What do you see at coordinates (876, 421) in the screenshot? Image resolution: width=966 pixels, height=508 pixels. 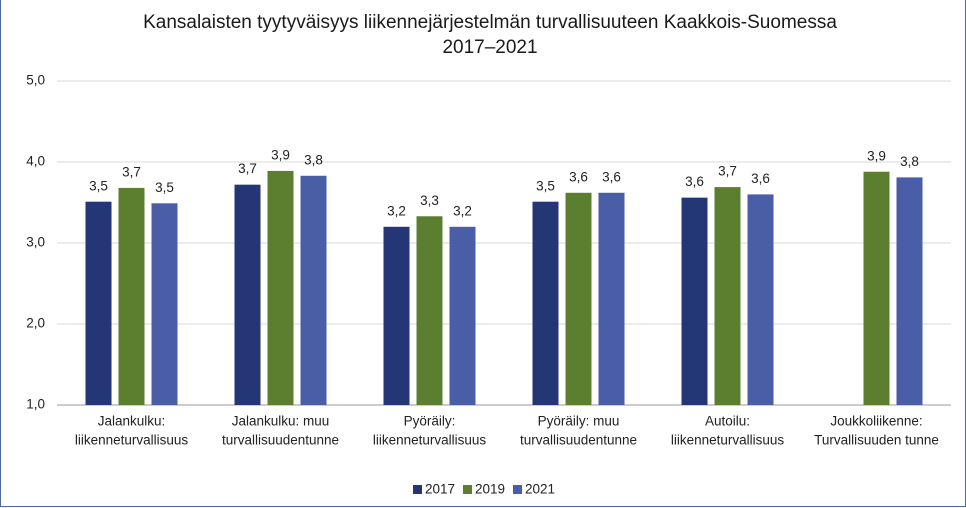 I see `x-tick-label: Joukkoliikenne:` at bounding box center [876, 421].